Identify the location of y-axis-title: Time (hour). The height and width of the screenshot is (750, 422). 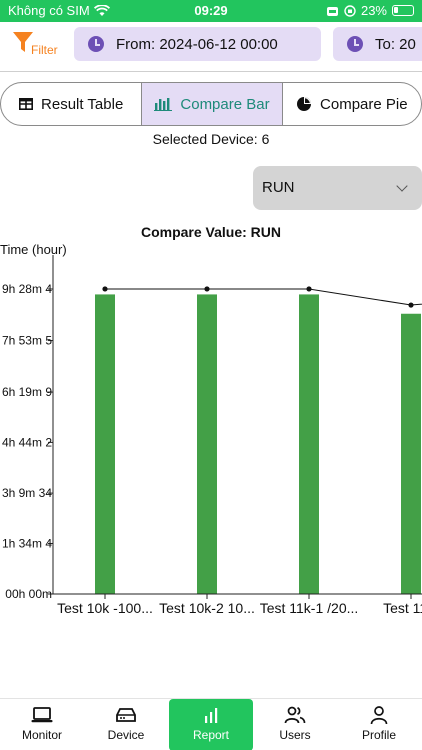
(33, 249).